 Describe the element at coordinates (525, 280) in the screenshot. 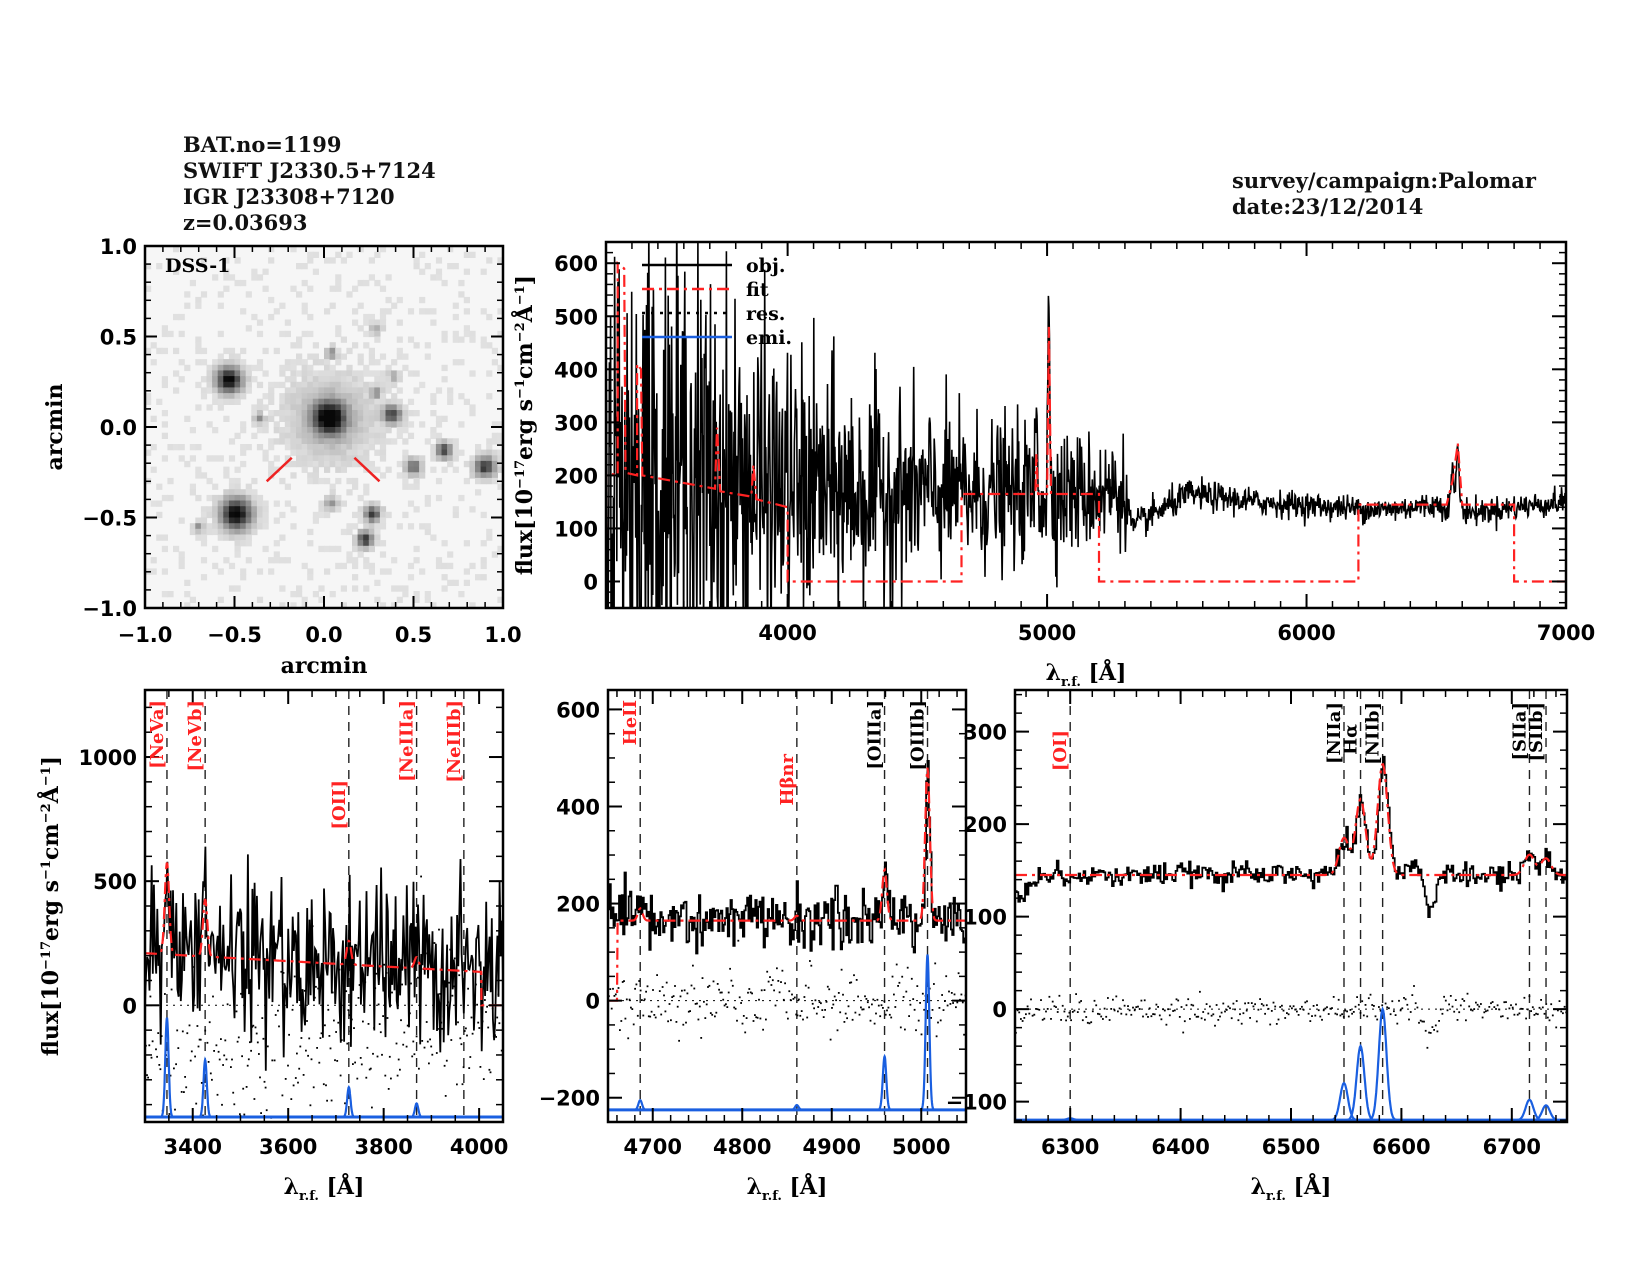

I see `ylabel-part: ]` at that location.